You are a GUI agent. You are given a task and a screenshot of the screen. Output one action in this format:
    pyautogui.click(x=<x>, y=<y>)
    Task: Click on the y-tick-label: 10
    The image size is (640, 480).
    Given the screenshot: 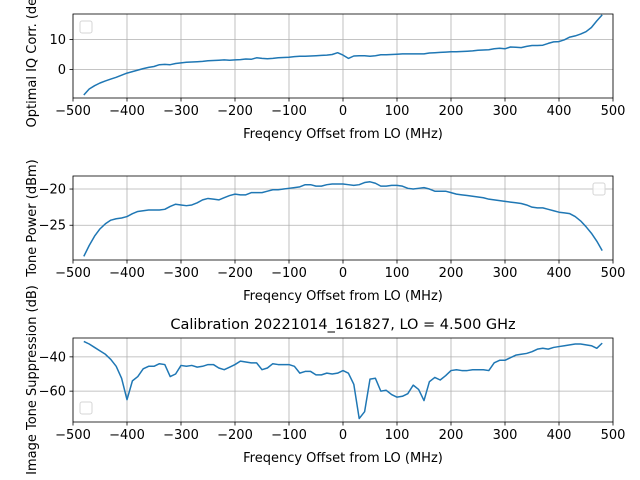 What is the action you would take?
    pyautogui.click(x=57, y=40)
    